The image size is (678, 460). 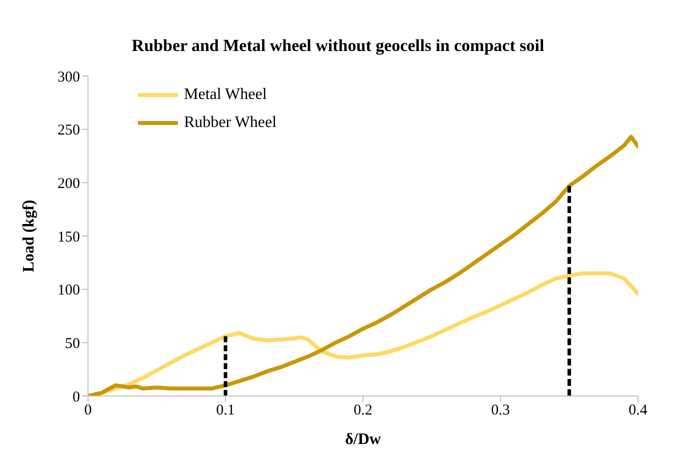 What do you see at coordinates (500, 410) in the screenshot?
I see `x-tick-label: 0.3` at bounding box center [500, 410].